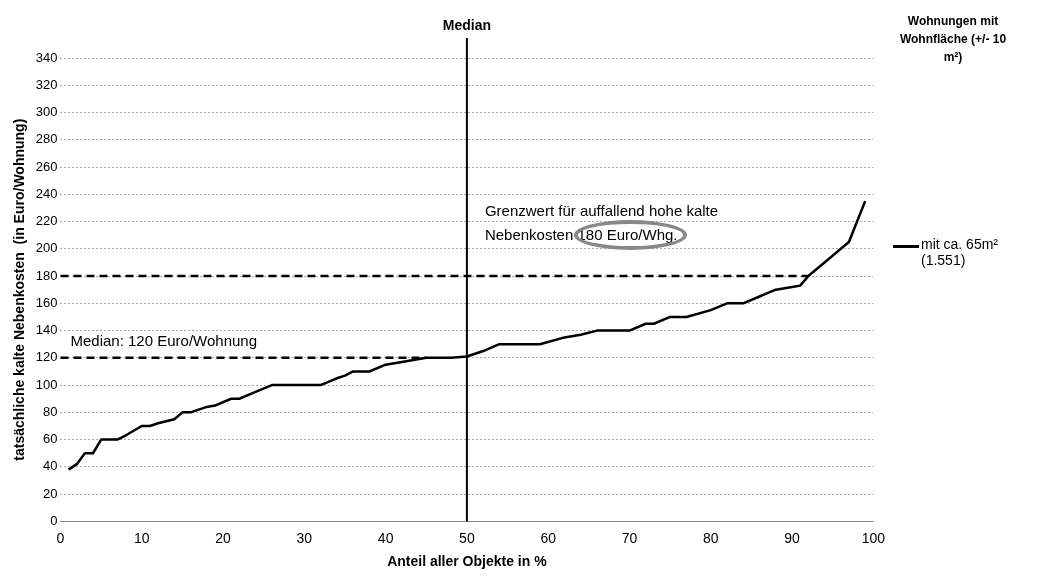 Image resolution: width=1056 pixels, height=583 pixels. What do you see at coordinates (164, 340) in the screenshot?
I see `ref-line-label: Median: 120 Euro/Wohnung` at bounding box center [164, 340].